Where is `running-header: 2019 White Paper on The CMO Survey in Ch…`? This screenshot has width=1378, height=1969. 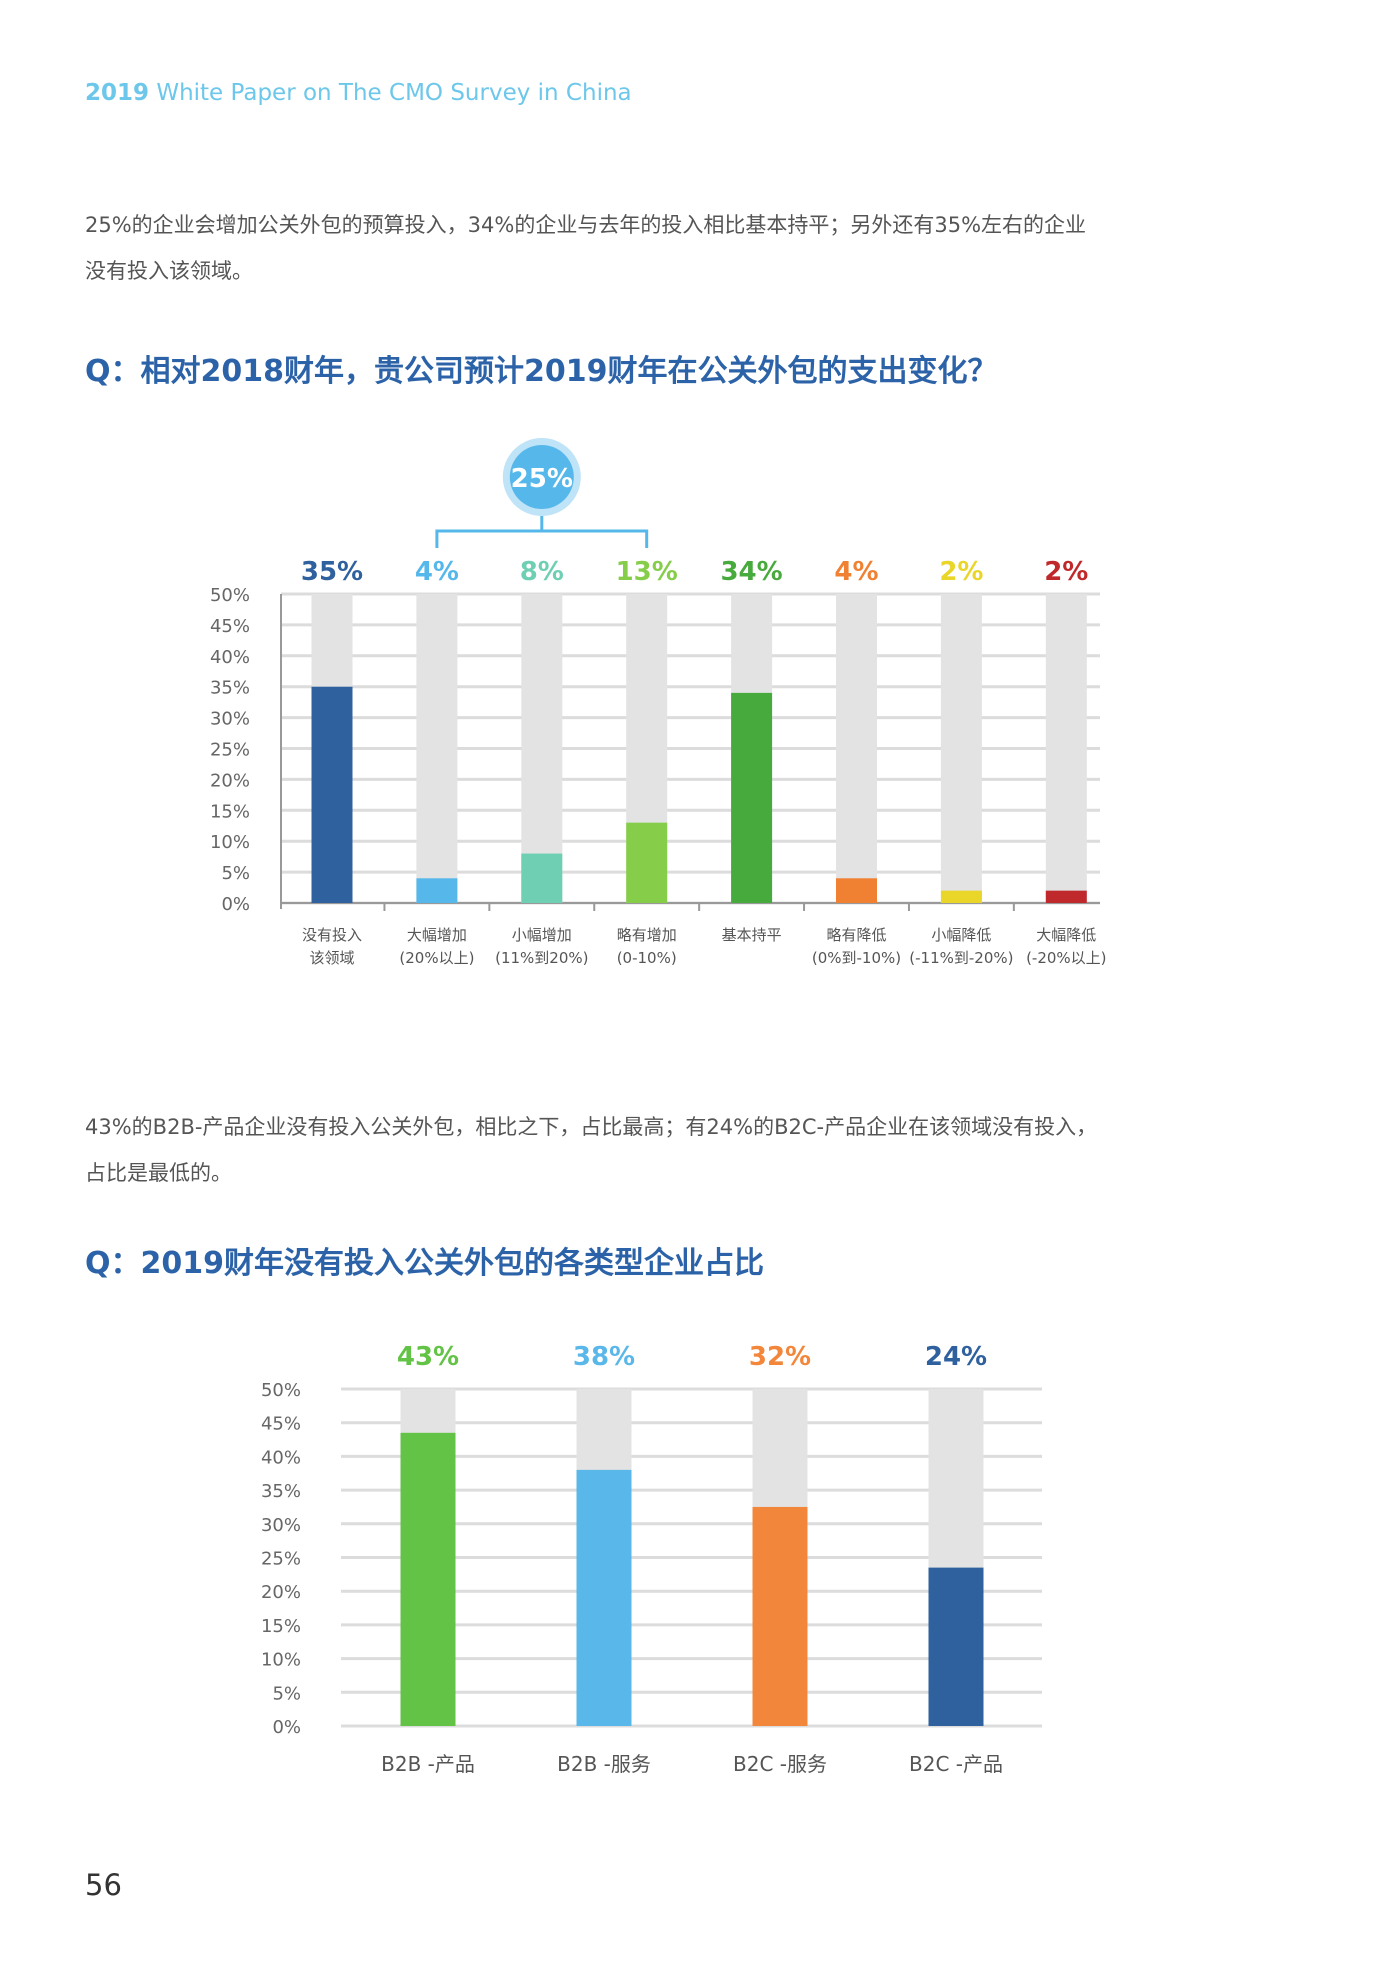 running-header: 2019 White Paper on The CMO Survey in Ch… is located at coordinates (358, 93).